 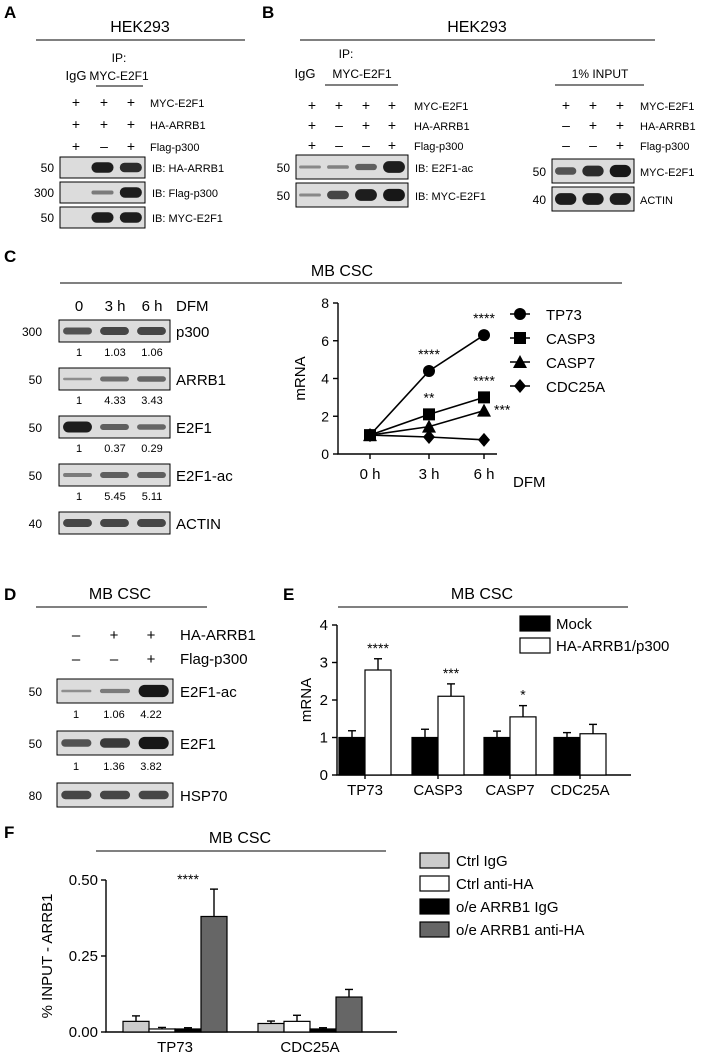 I want to click on blot-label-b-in-1: ACTIN, so click(x=656, y=201).